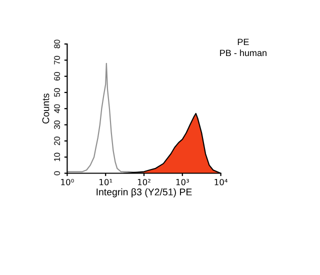  I want to click on x-tick-label: 10⁴, so click(221, 182).